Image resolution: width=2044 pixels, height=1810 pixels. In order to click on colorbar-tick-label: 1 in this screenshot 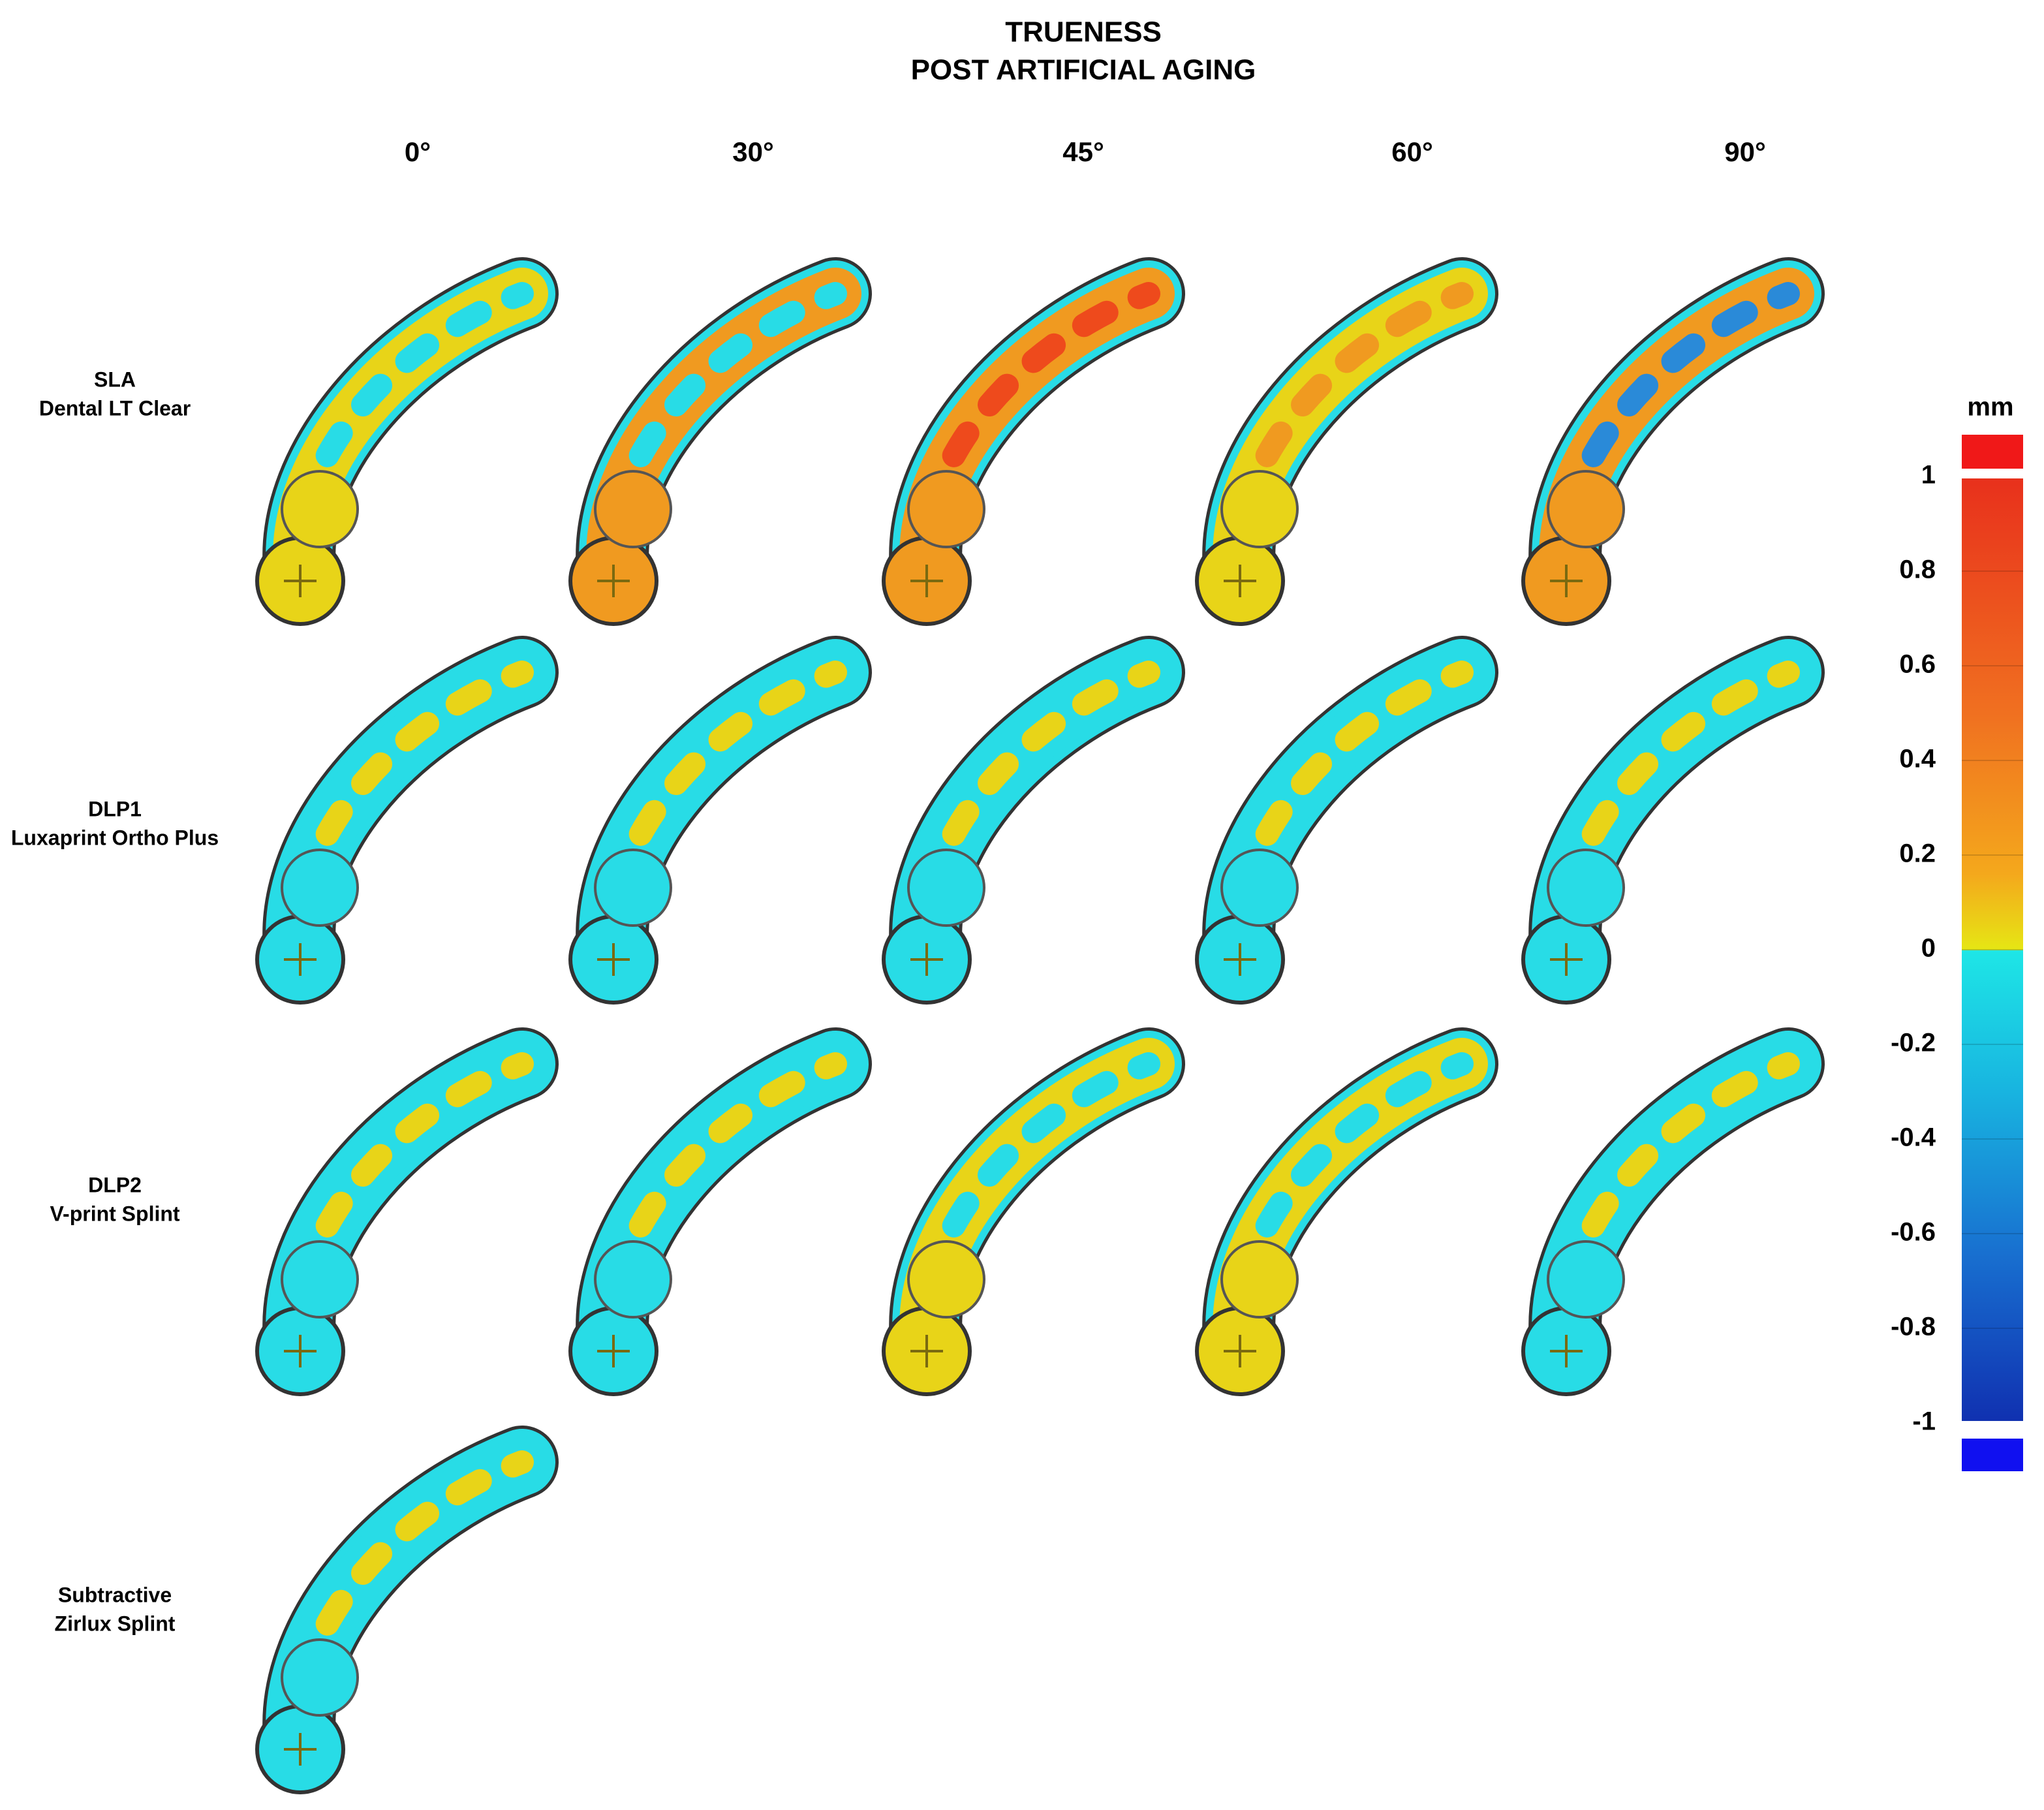, I will do `click(1928, 475)`.